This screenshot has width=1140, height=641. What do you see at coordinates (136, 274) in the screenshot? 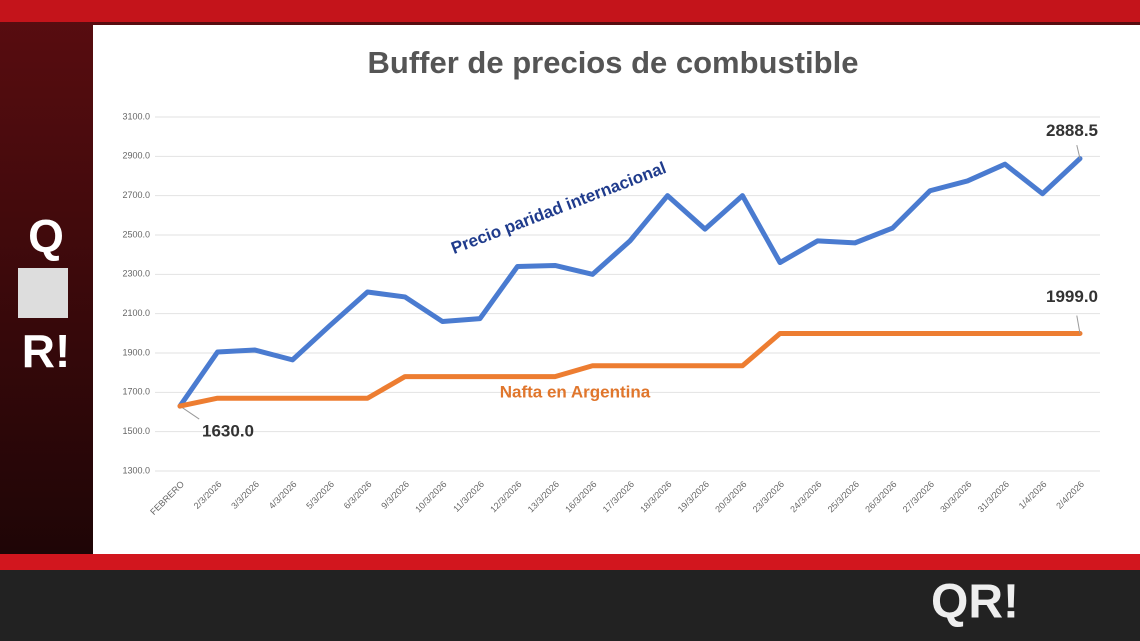
I see `y-tick-label: 2300.0` at bounding box center [136, 274].